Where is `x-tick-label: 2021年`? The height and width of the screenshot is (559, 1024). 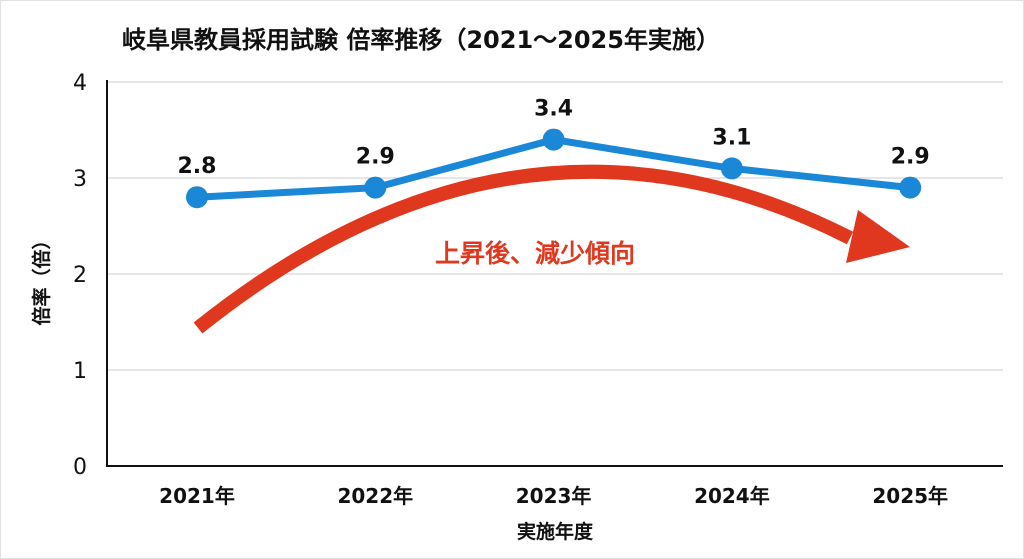
x-tick-label: 2021年 is located at coordinates (197, 496).